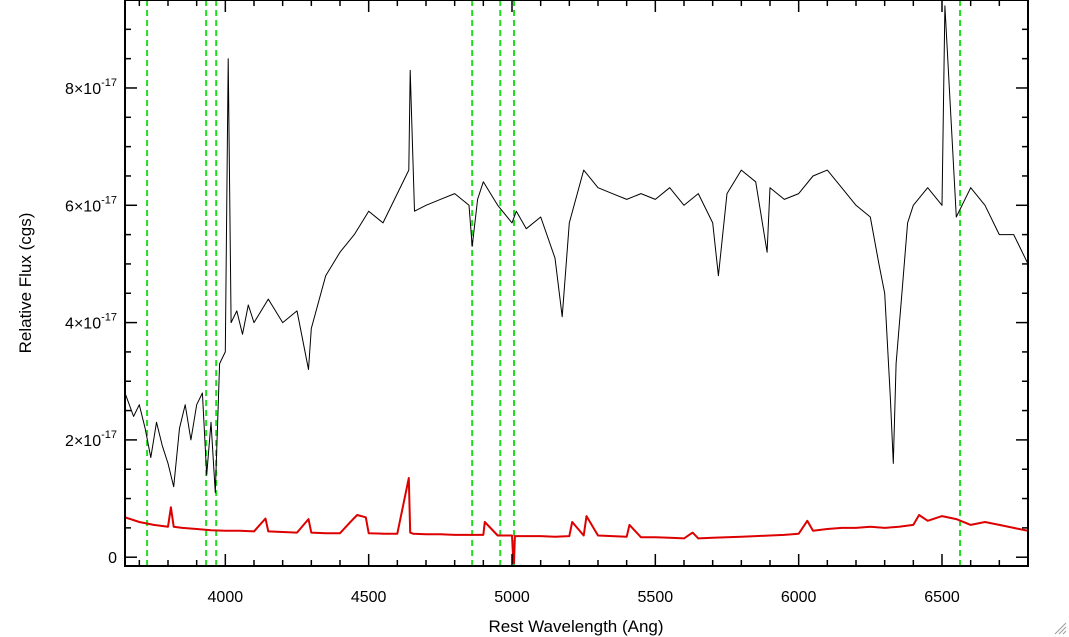  Describe the element at coordinates (799, 597) in the screenshot. I see `x-tick-label: 6000` at that location.